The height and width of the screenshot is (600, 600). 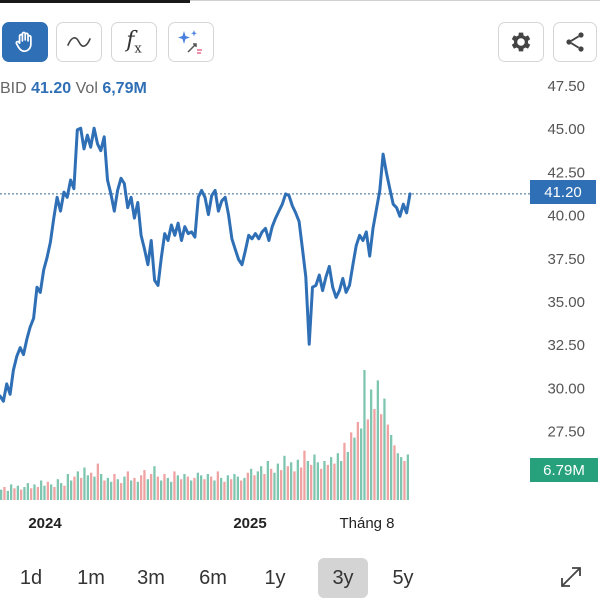 I want to click on magic-tool-button, so click(x=191, y=42).